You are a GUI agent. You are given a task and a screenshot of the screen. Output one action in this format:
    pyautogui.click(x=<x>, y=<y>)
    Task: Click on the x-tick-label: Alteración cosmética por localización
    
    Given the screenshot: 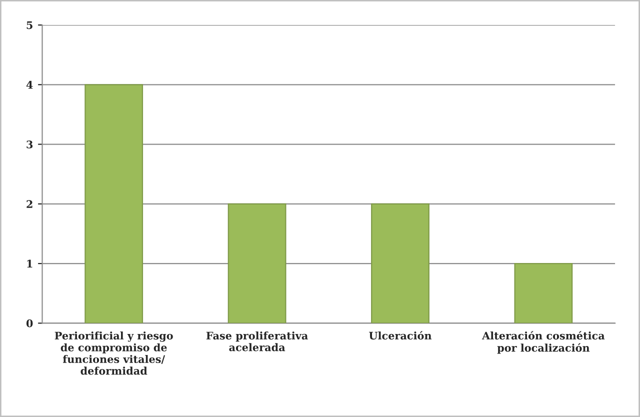 What is the action you would take?
    pyautogui.click(x=543, y=342)
    